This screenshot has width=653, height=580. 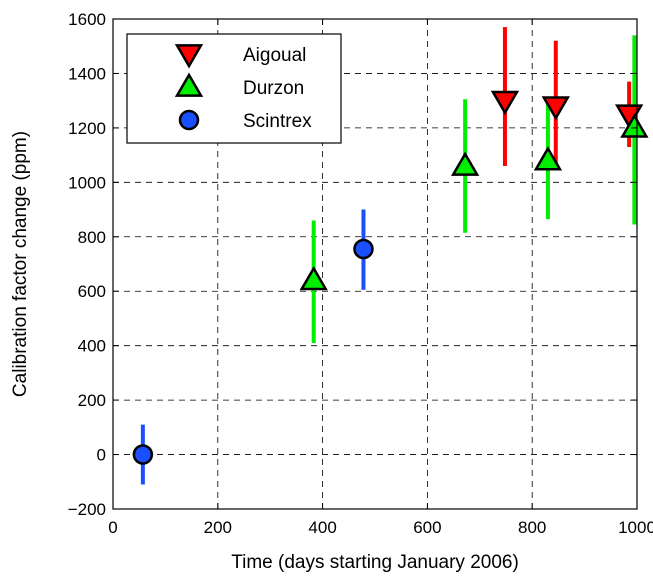 What do you see at coordinates (112, 527) in the screenshot?
I see `x-tick-label: 0` at bounding box center [112, 527].